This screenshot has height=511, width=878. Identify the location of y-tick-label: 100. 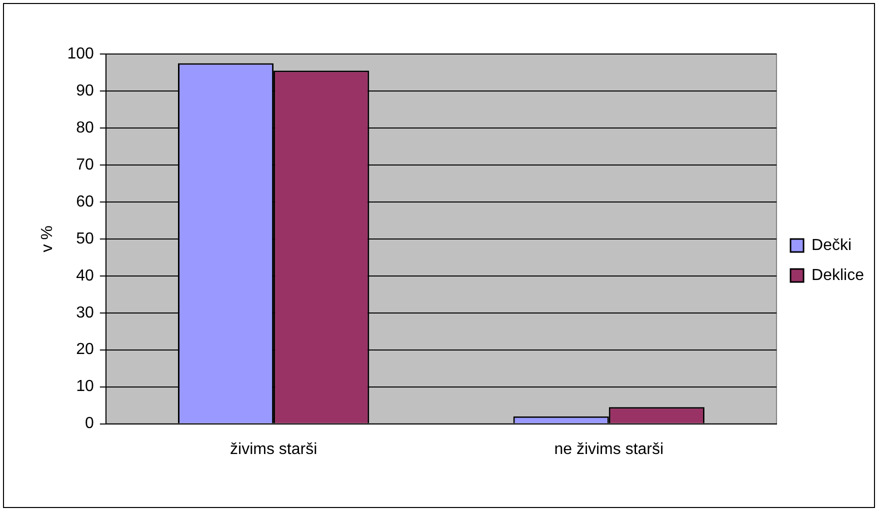
(80, 53).